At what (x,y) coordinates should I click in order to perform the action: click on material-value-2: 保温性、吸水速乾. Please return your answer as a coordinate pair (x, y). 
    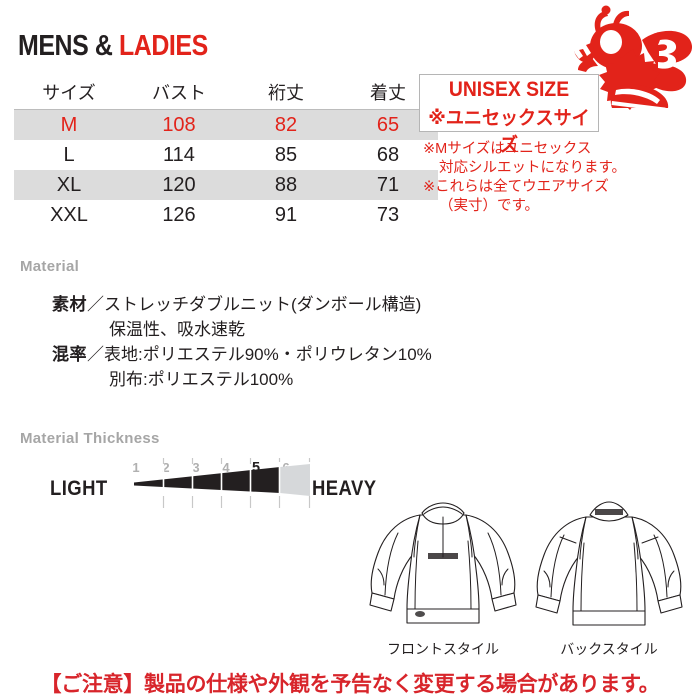
    Looking at the image, I should click on (177, 329).